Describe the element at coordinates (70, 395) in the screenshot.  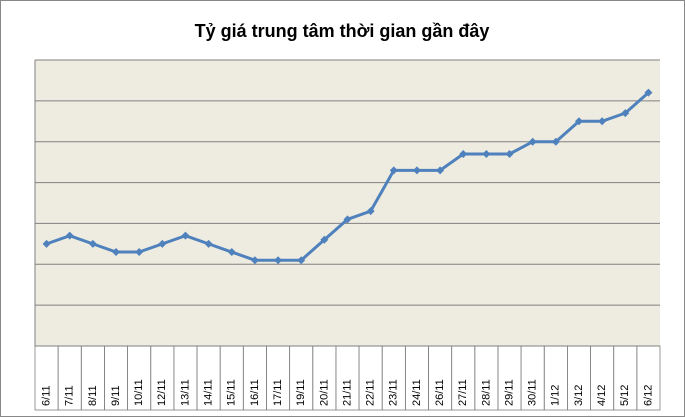
I see `x-tick-label: 7/11` at that location.